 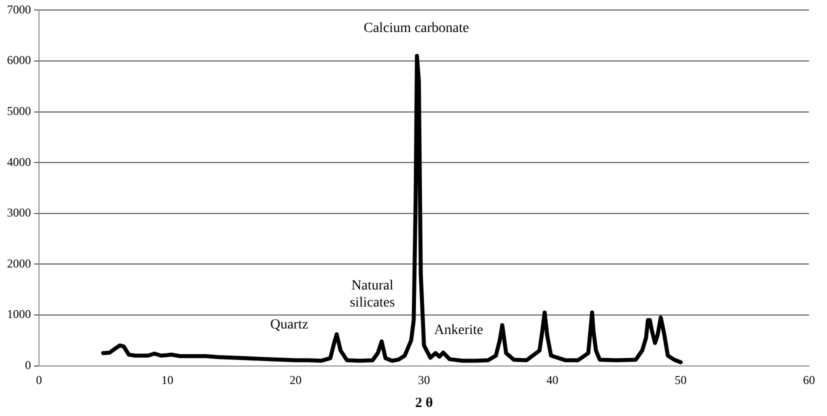 I want to click on annotation: Calcium carbonate, so click(x=416, y=28).